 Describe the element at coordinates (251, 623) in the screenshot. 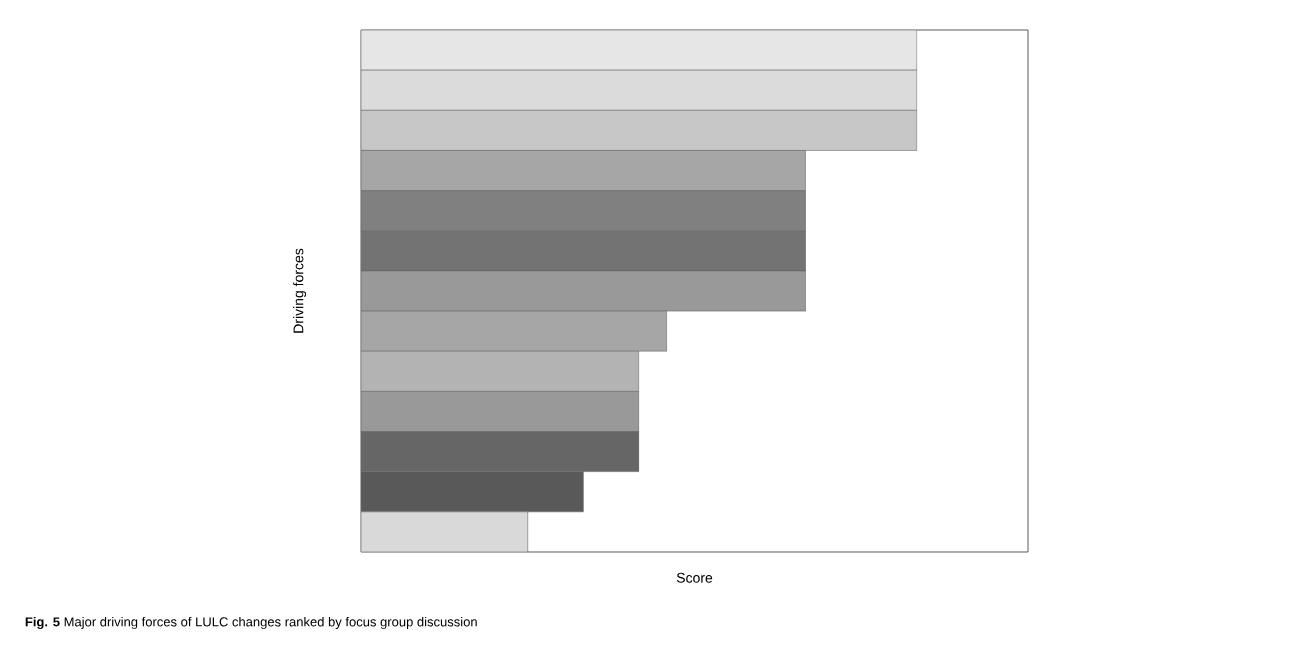

I see `text: Fig. 5 Major driving forces of LULC changes ranked by focus group discussion` at that location.